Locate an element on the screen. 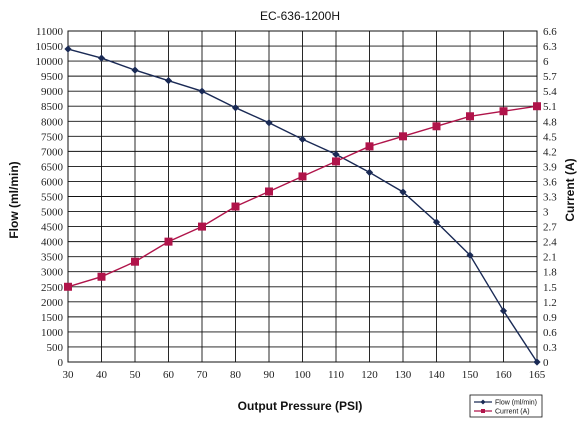  x-axis-ticks: 30 40 50 60 70 80 90 100 110 120 130 140 150 160 165 is located at coordinates (304, 375).